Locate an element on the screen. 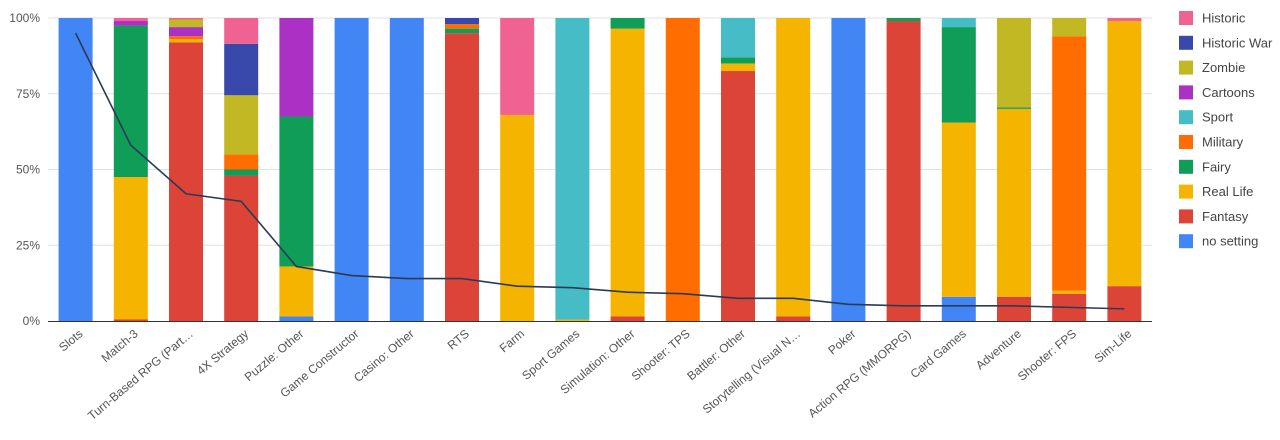 This screenshot has width=1280, height=440. legend-item-historic-war: Historic War is located at coordinates (1226, 42).